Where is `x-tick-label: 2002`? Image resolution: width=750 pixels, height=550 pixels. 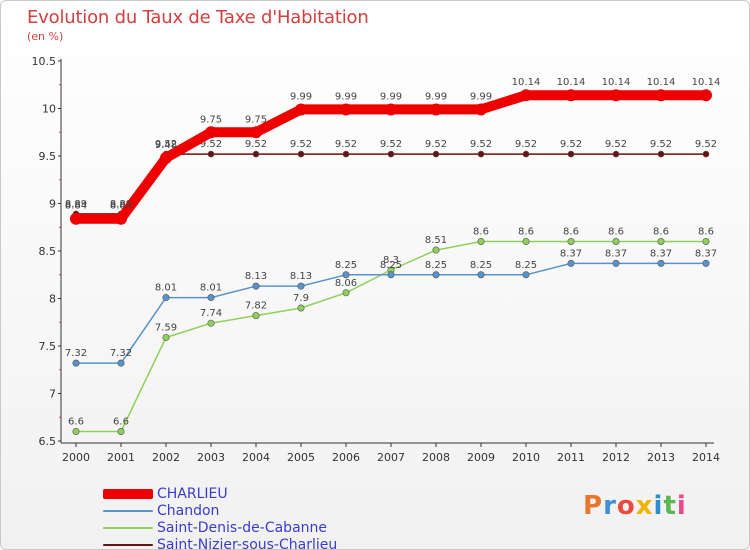
x-tick-label: 2002 is located at coordinates (166, 457).